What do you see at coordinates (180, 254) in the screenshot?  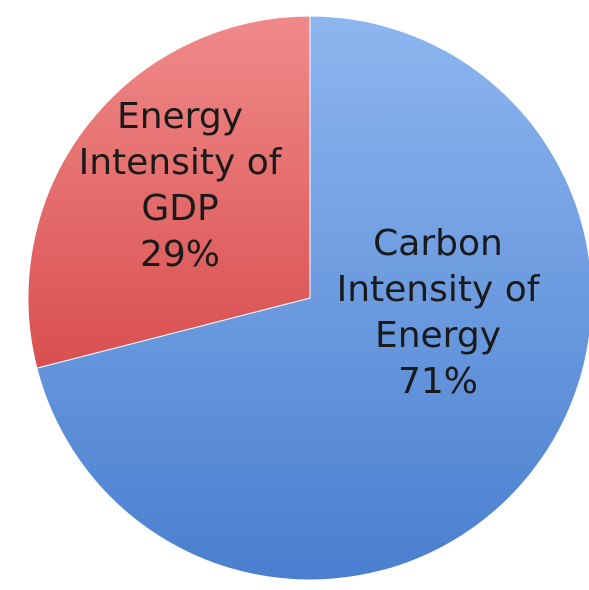 I see `slice-value-label: 29%` at bounding box center [180, 254].